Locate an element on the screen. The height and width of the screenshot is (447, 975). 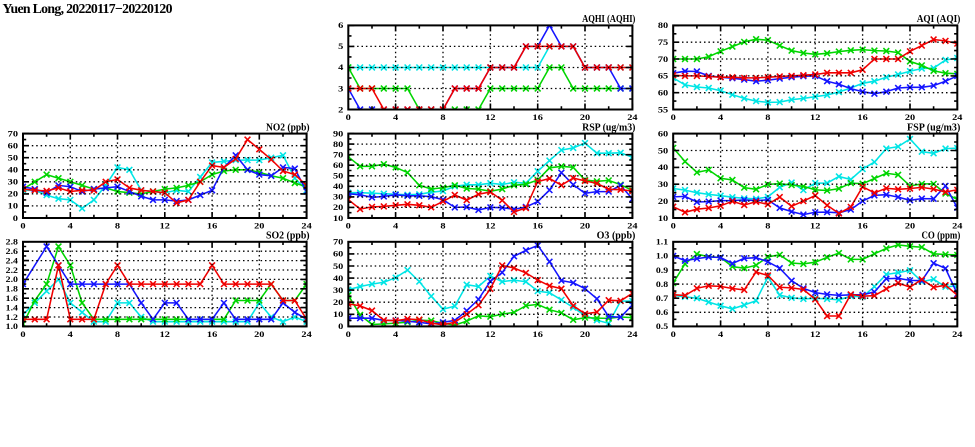
svg-text: Yuen Long, 20220117−20220120 is located at coordinates (88, 8).